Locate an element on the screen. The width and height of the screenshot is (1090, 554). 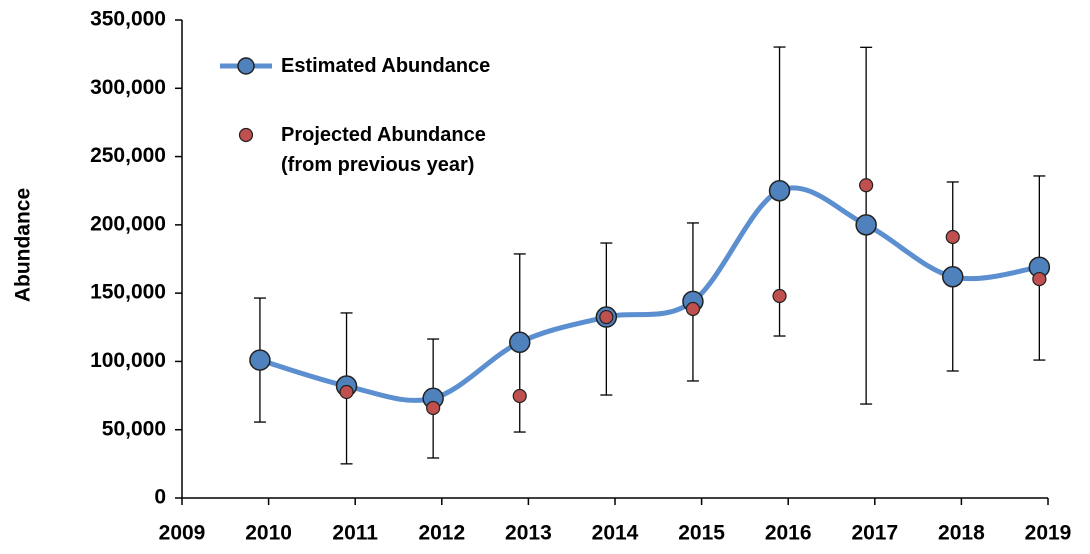
x-tick-label: 2015 is located at coordinates (701, 533).